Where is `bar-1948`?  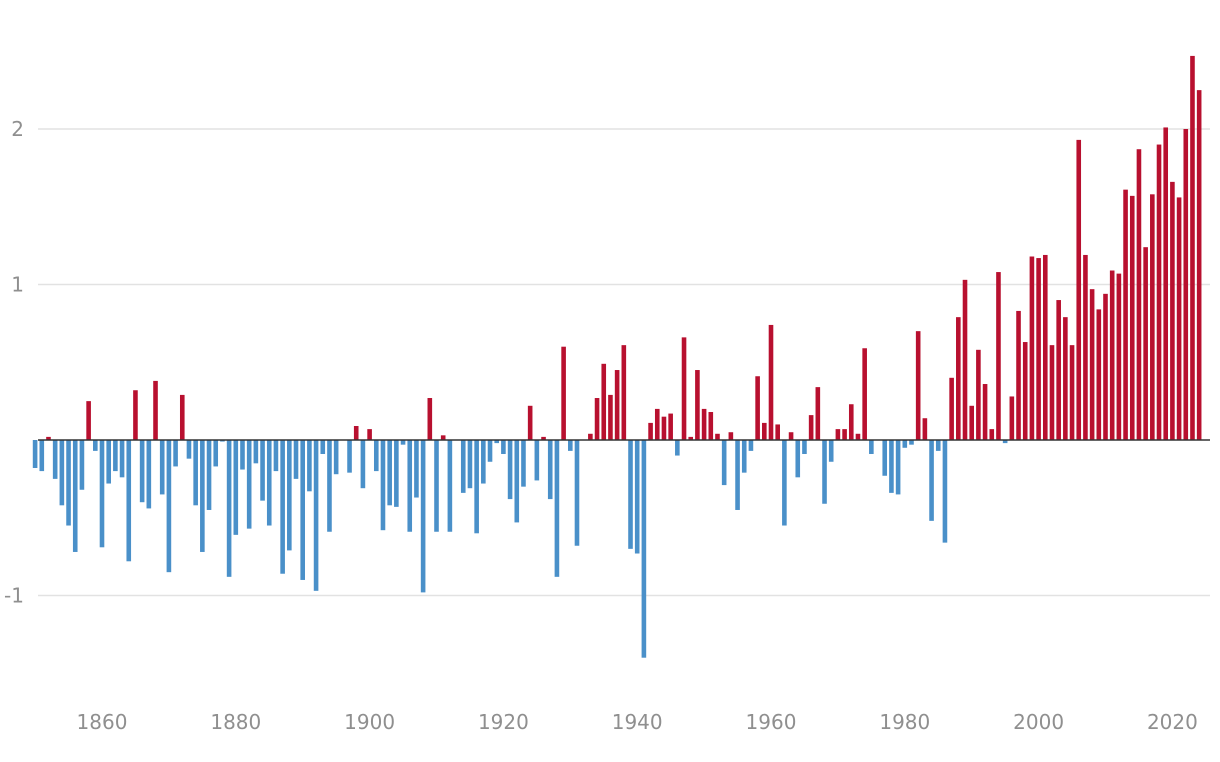
bar-1948 is located at coordinates (691, 438).